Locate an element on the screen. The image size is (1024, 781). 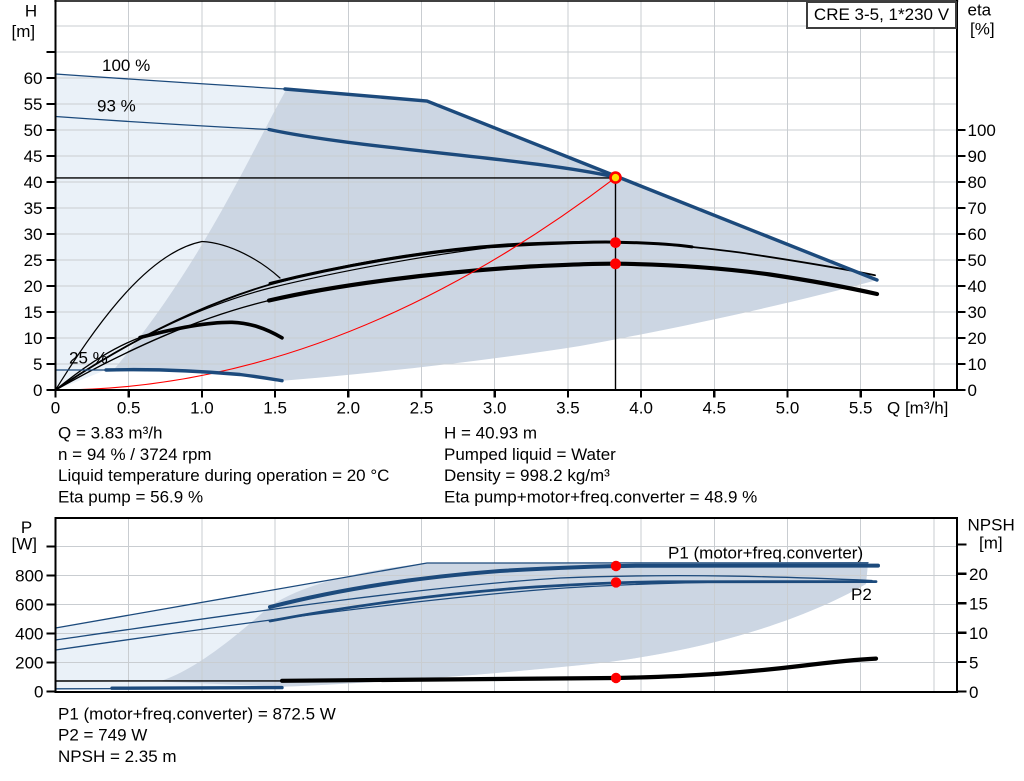
svg-text: 200 is located at coordinates (29, 663).